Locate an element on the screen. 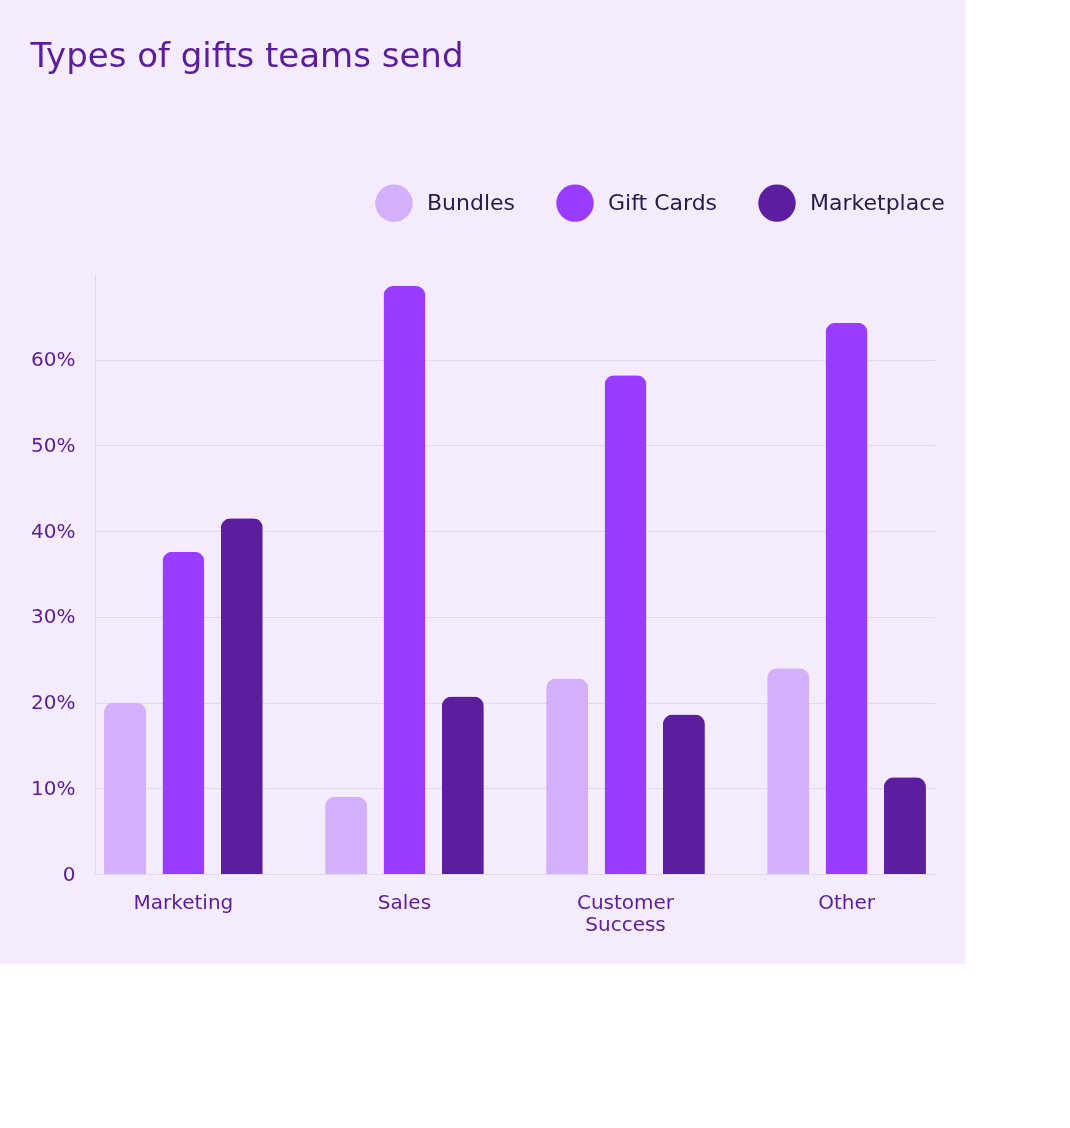 The height and width of the screenshot is (1128, 1070). y-tick-label: 50% is located at coordinates (53, 444).